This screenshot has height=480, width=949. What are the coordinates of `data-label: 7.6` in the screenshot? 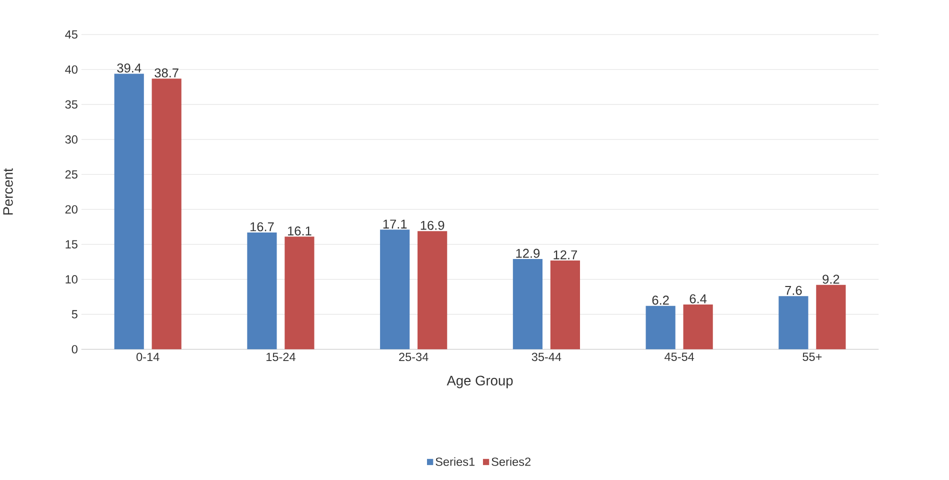 It's located at (793, 291).